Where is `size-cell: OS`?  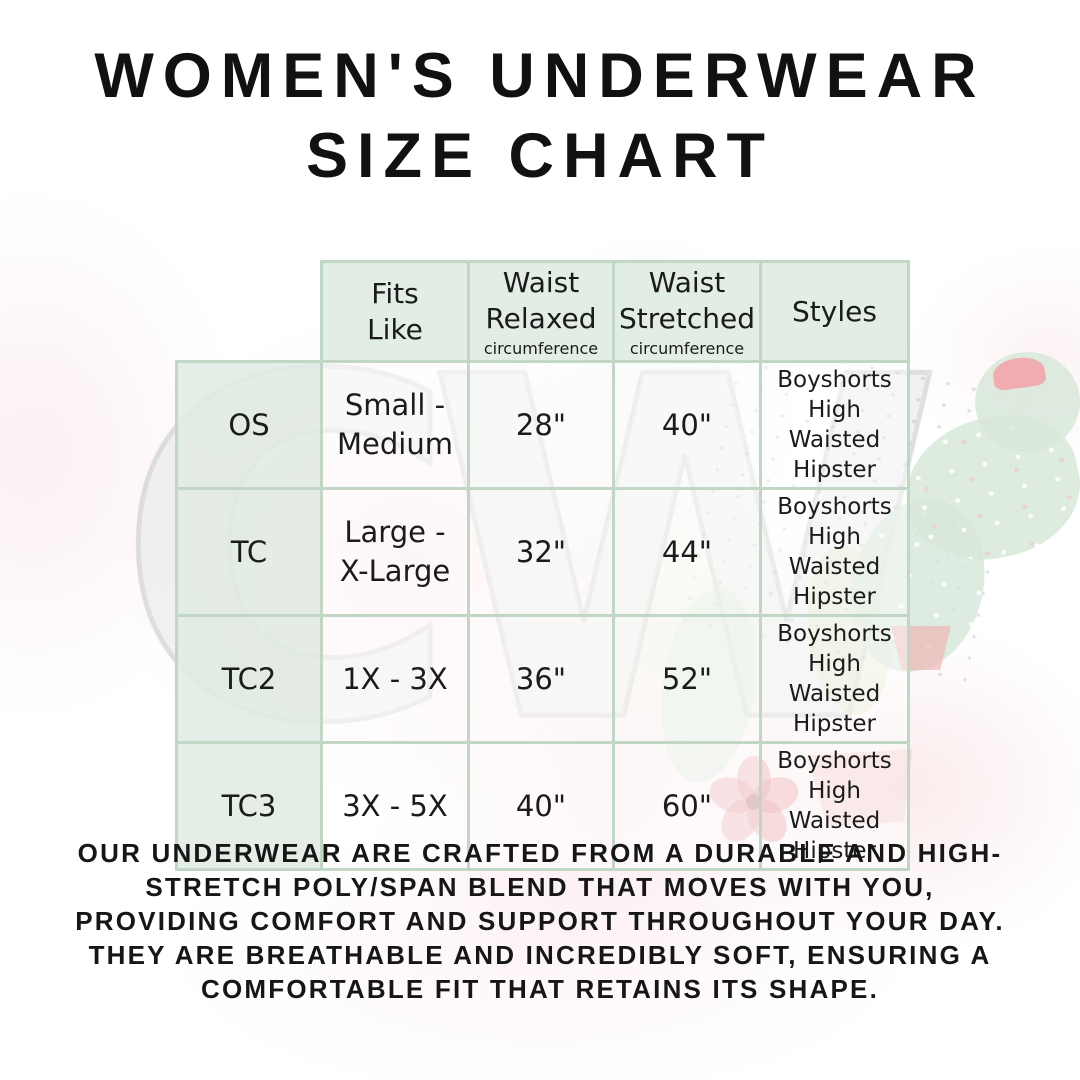
size-cell: OS is located at coordinates (249, 425).